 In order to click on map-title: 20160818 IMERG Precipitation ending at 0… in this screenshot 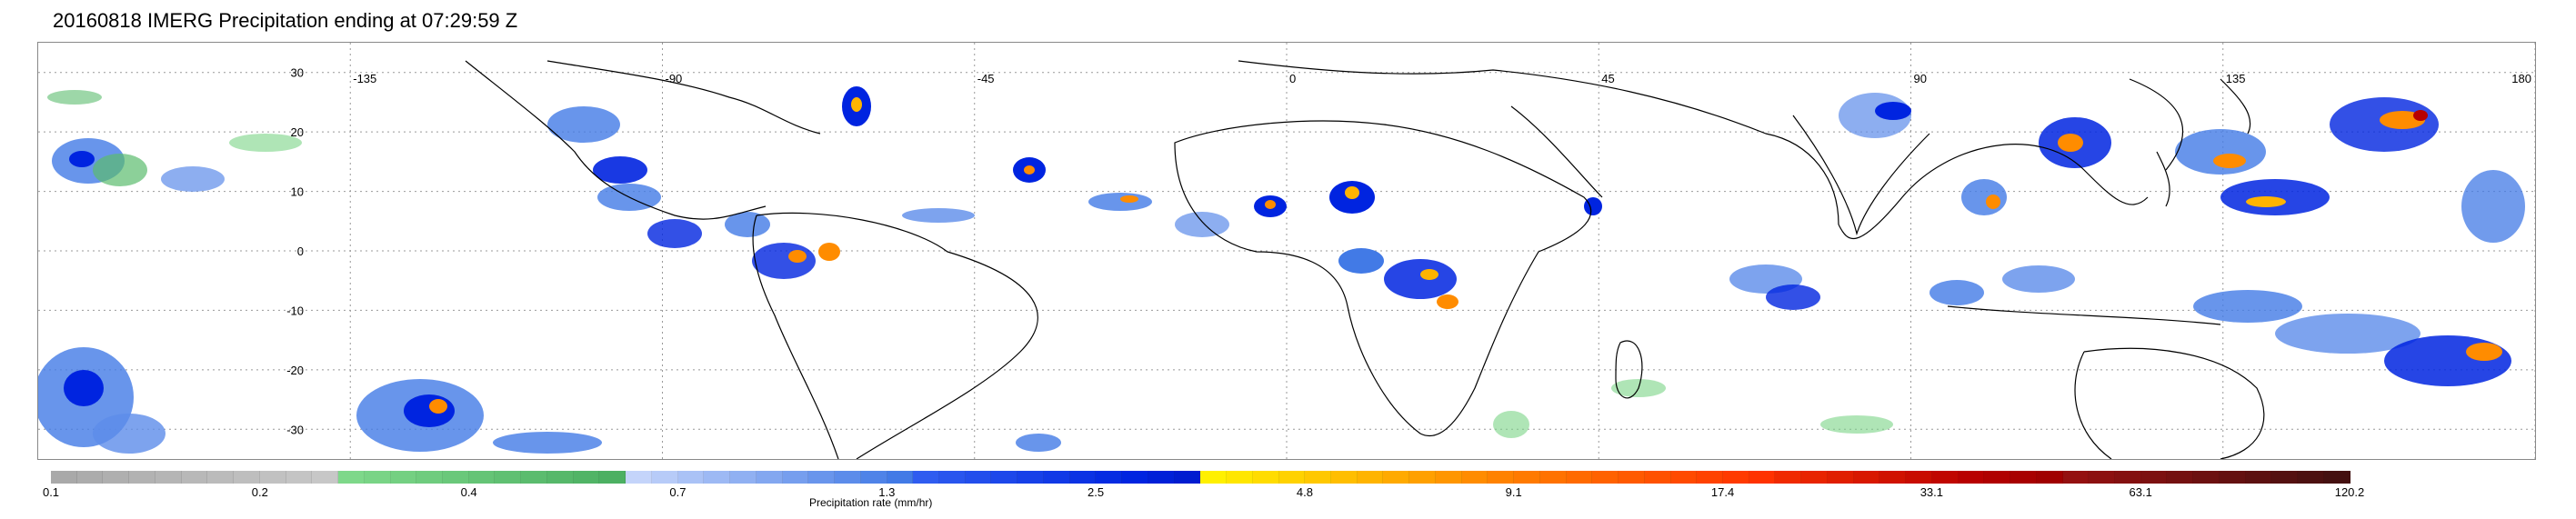, I will do `click(286, 20)`.